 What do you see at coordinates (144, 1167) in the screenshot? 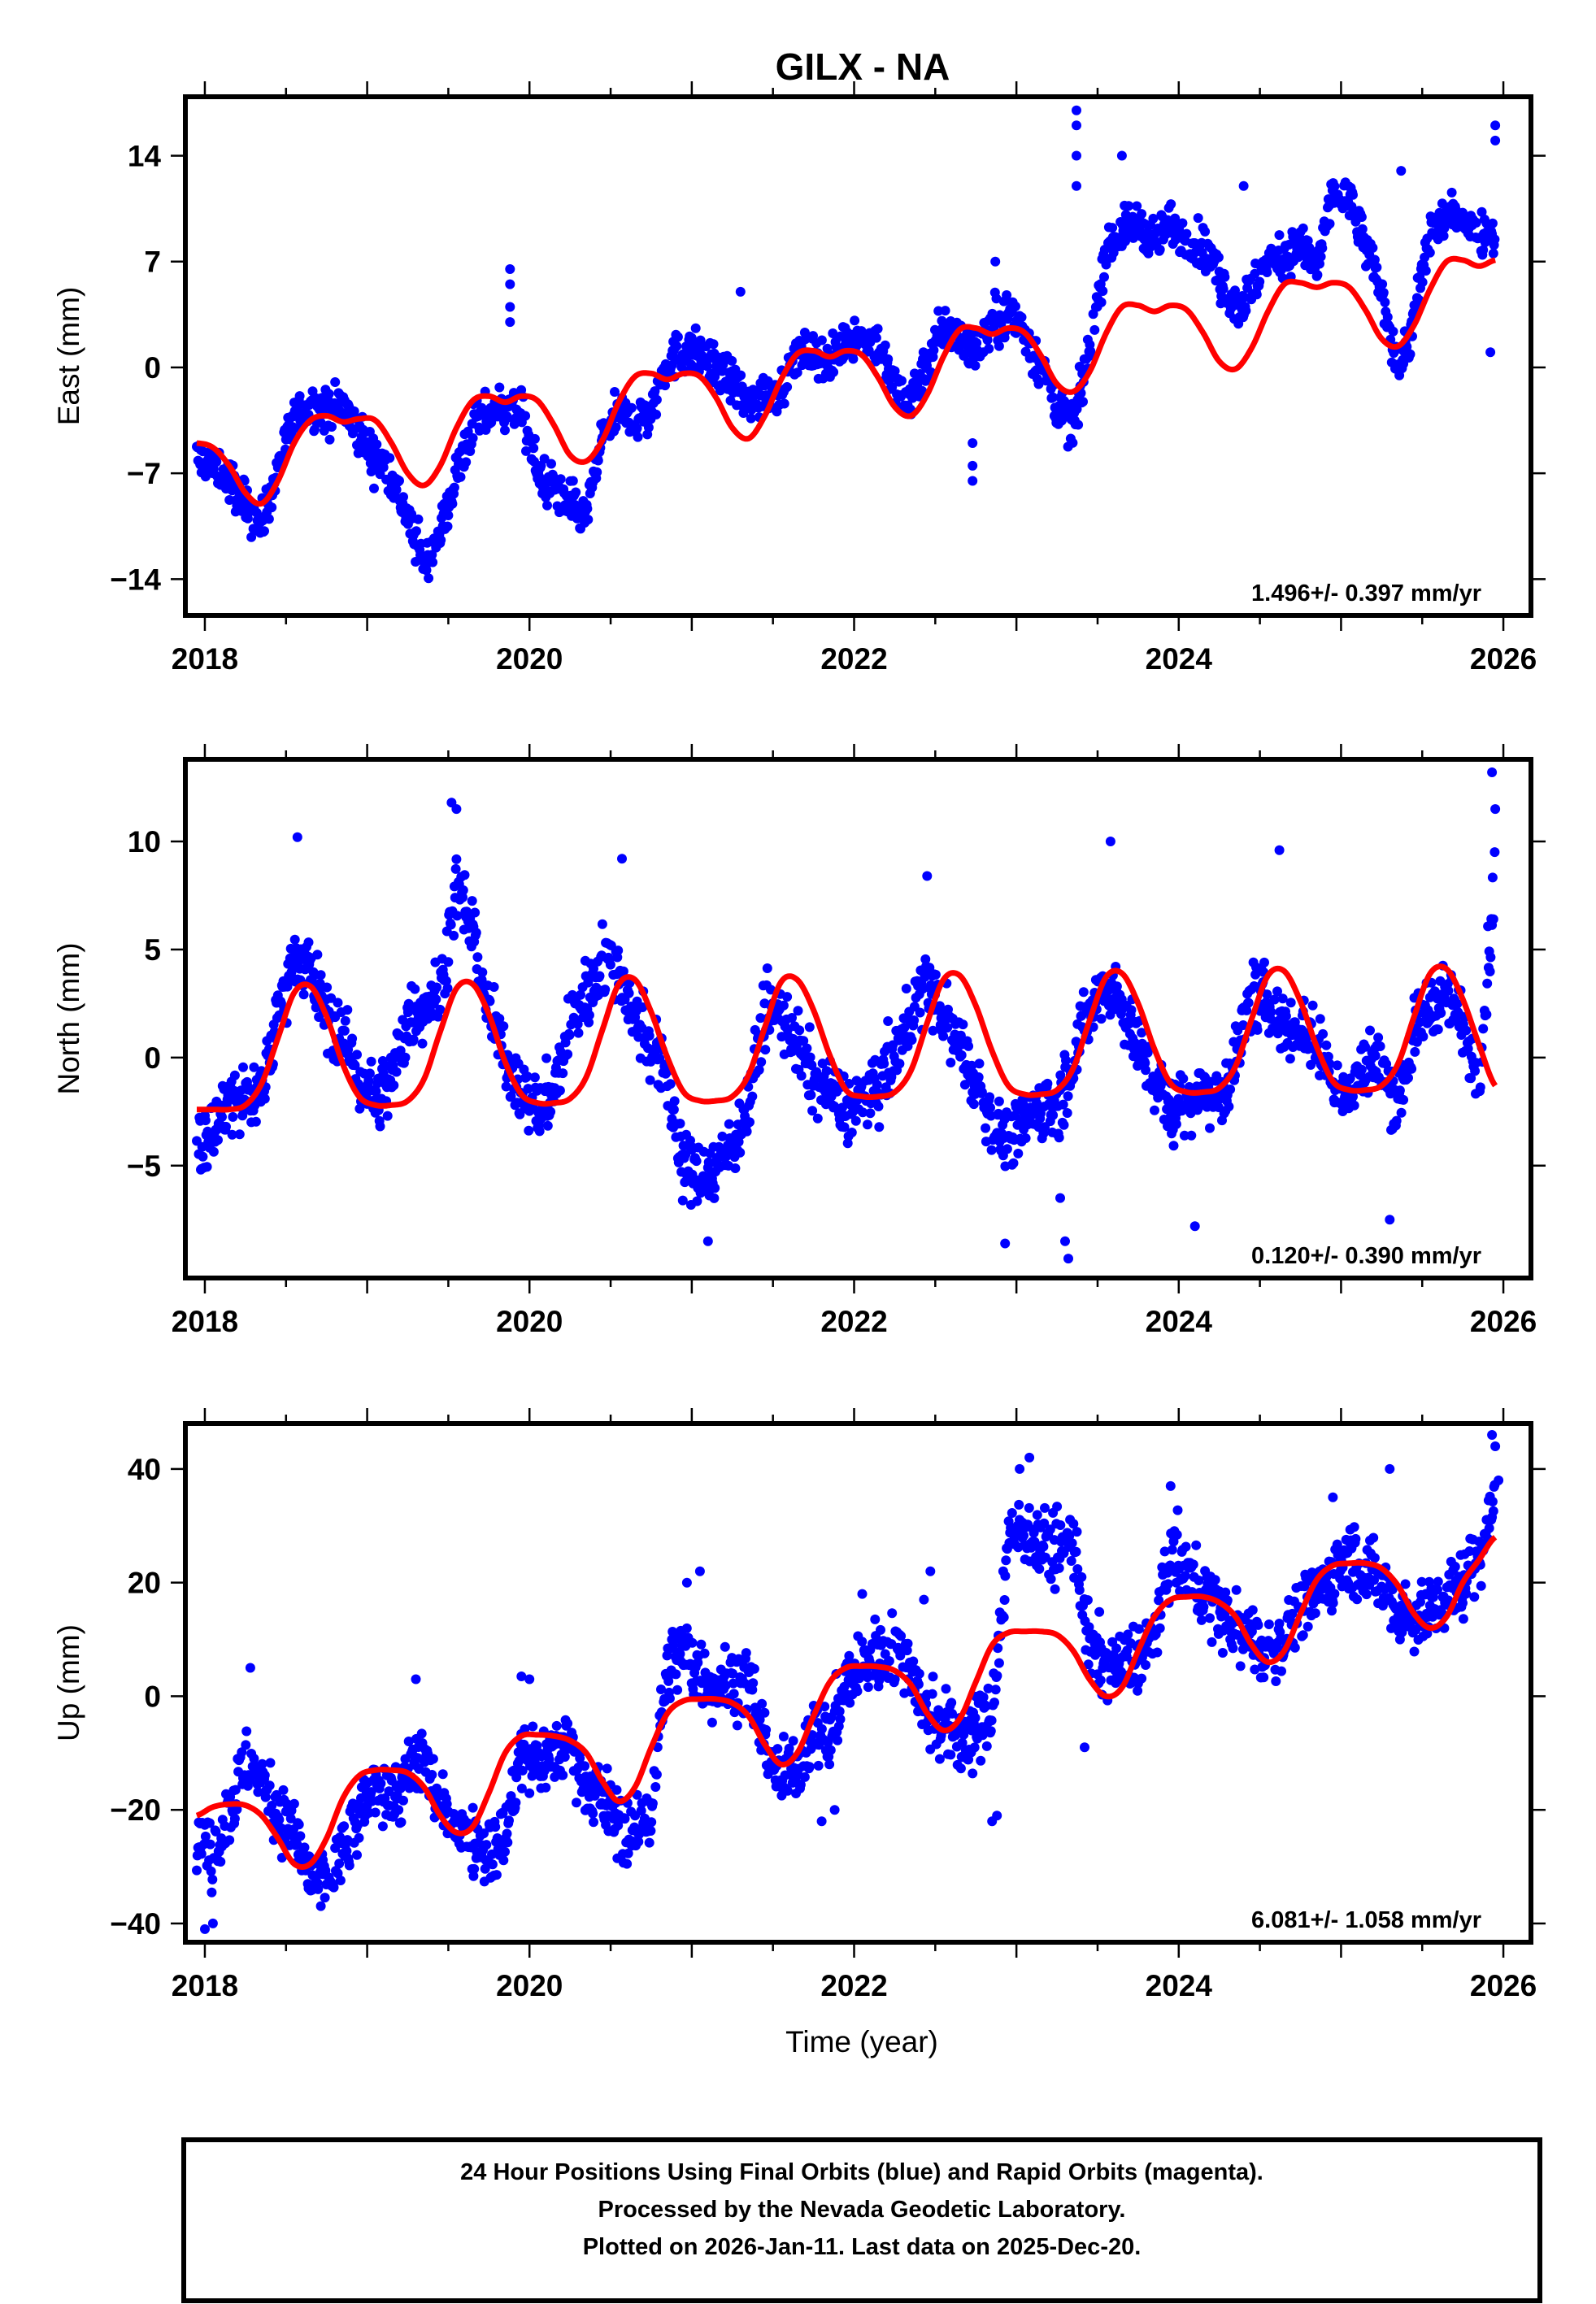
I see `y-tick-label: −5` at bounding box center [144, 1167].